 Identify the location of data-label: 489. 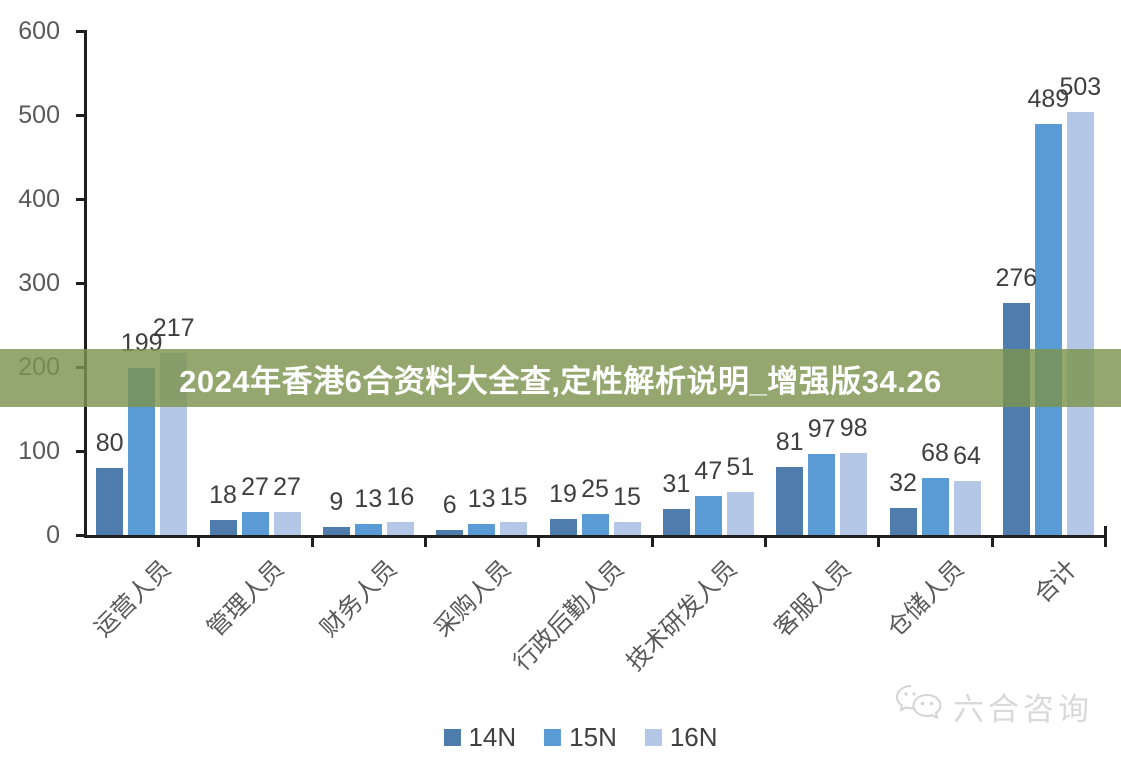
(1048, 99).